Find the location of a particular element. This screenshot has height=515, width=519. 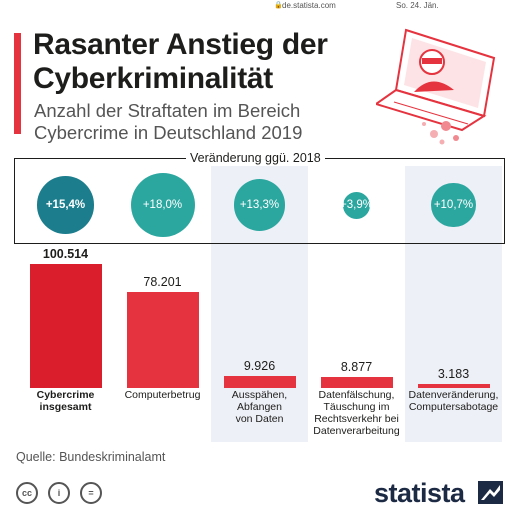

category-label-2: Computerbetrug is located at coordinates (163, 395).